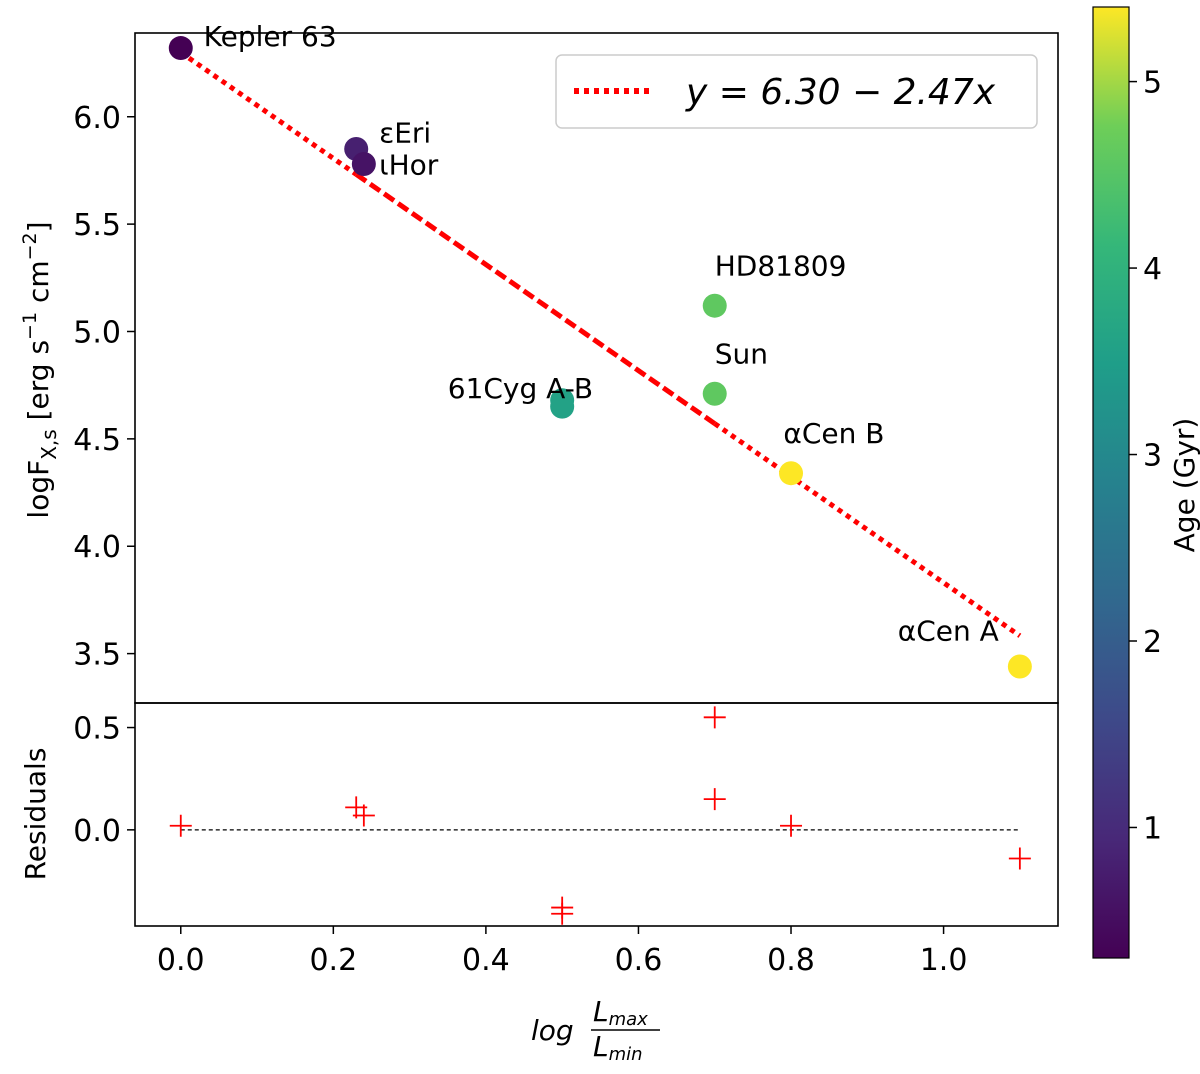 The image size is (1200, 1074). I want to click on colorbar: 1 2 3 4 5 Age (Gyr), so click(1146, 482).